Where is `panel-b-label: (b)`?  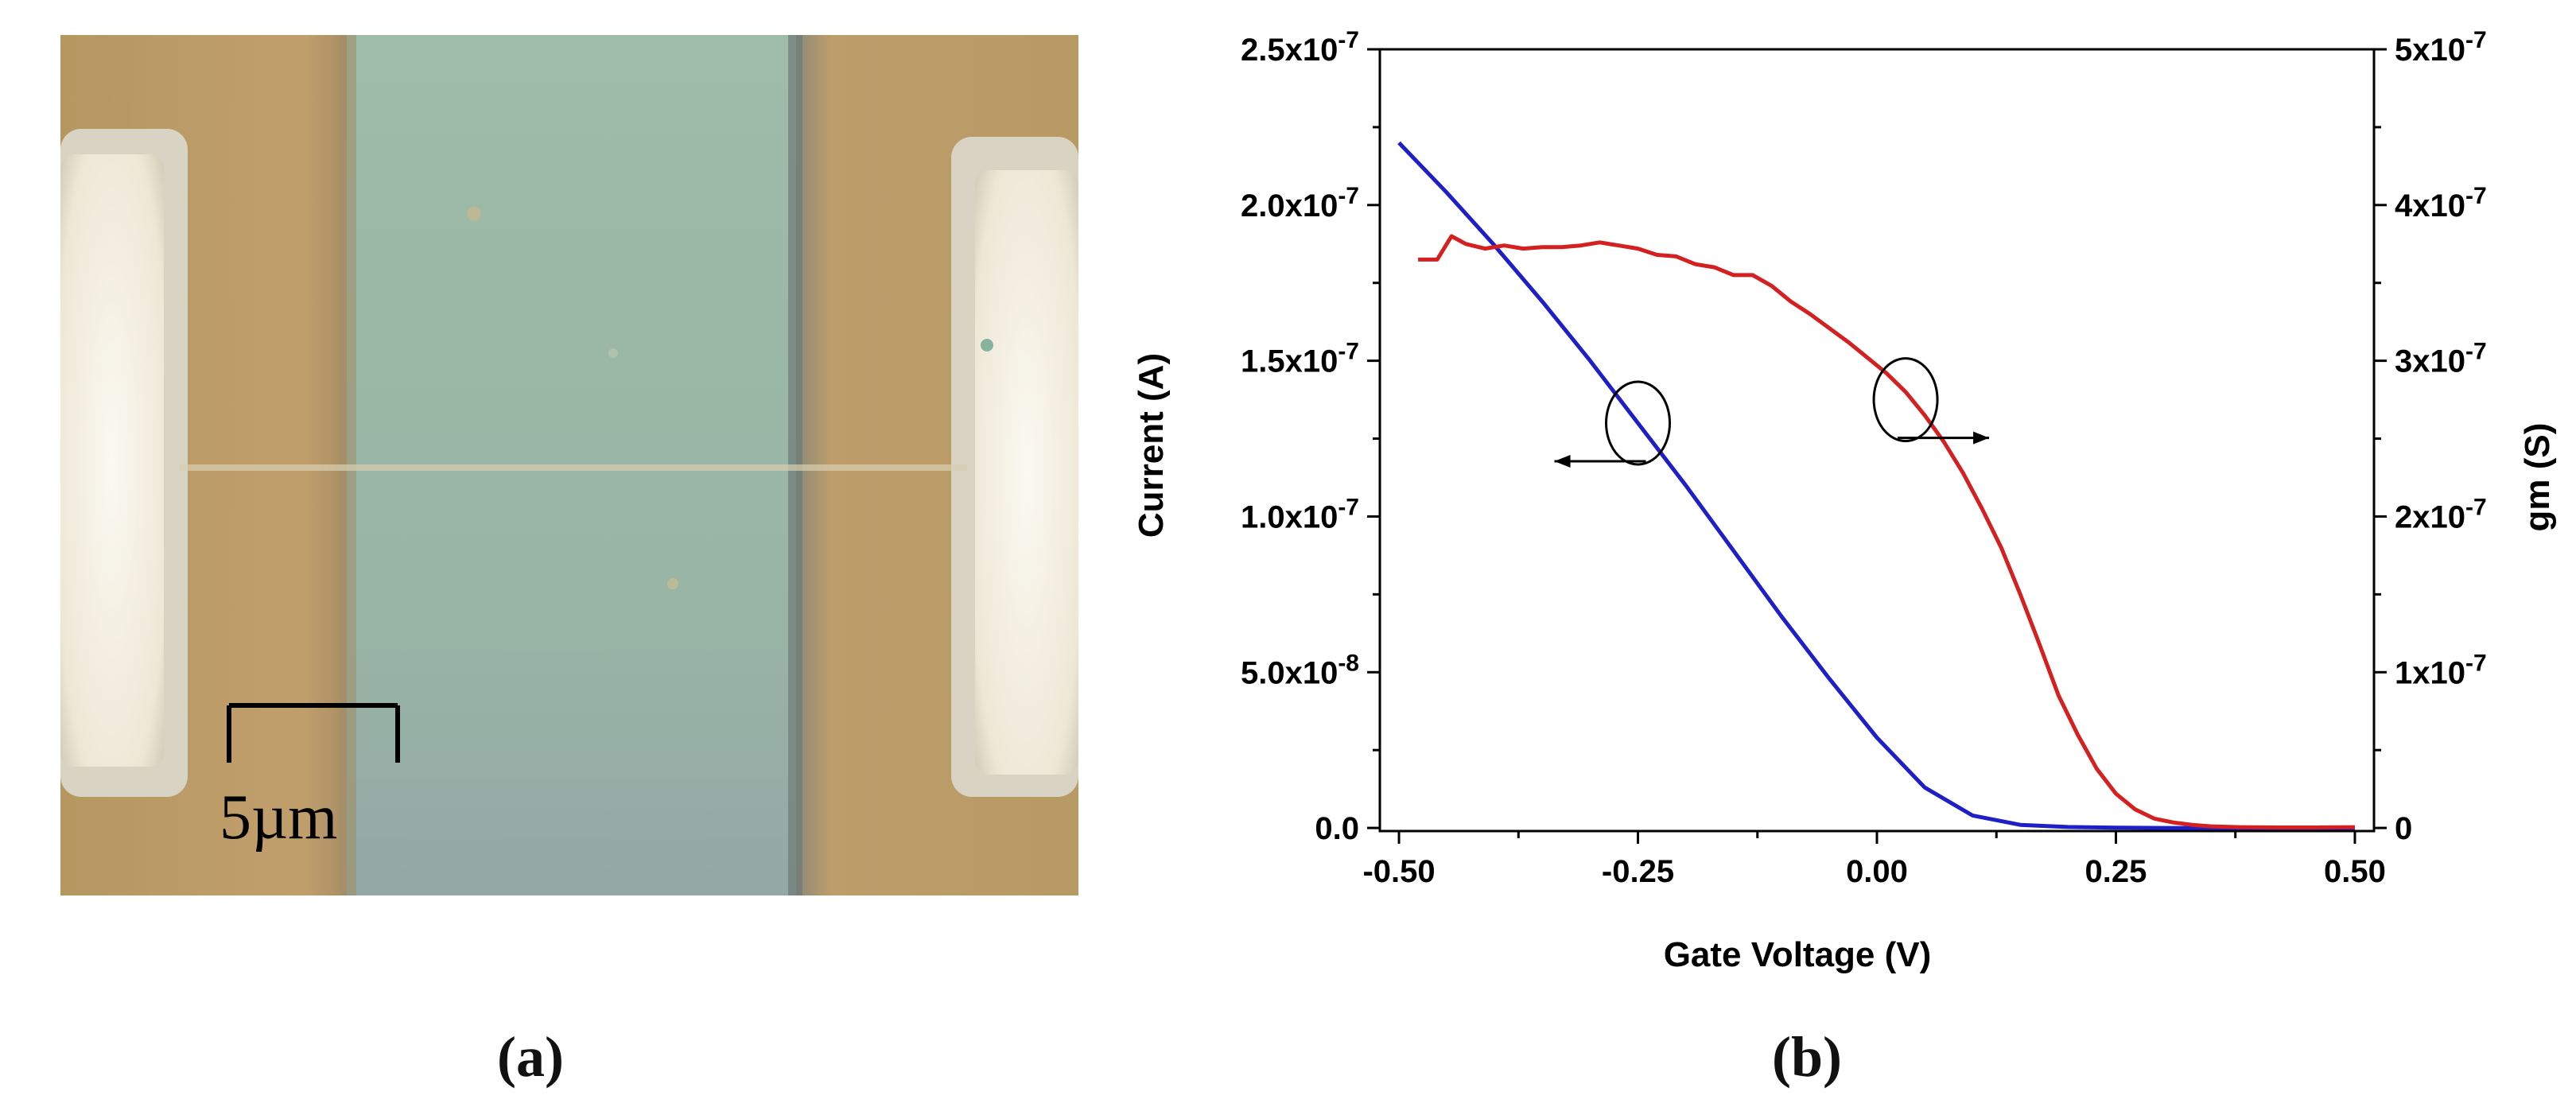 panel-b-label: (b) is located at coordinates (1807, 1057).